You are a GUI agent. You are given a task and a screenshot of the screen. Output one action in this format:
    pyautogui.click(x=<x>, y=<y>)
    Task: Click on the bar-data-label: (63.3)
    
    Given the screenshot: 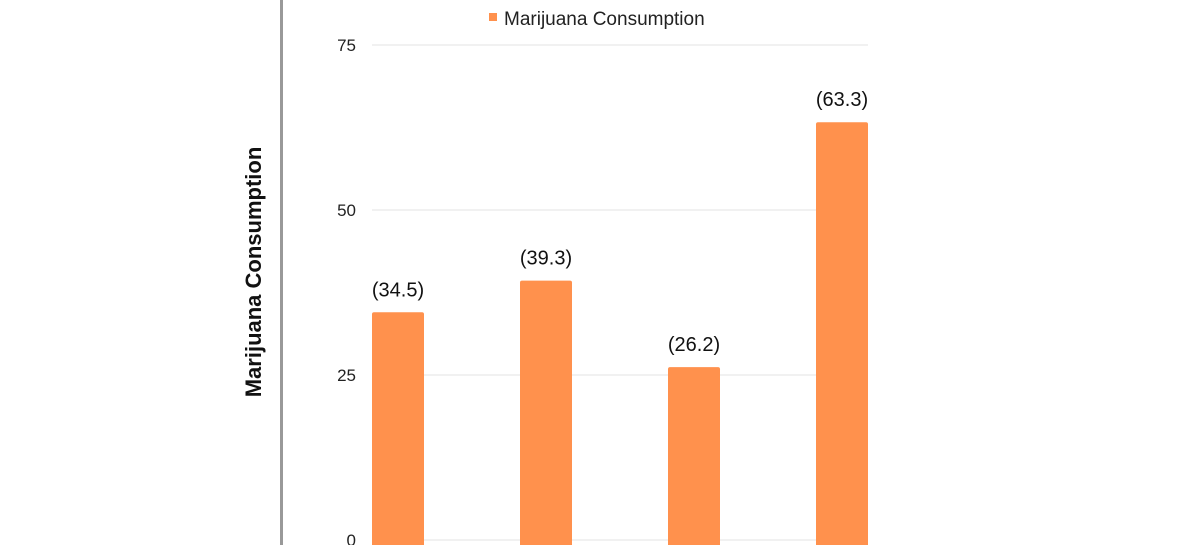 What is the action you would take?
    pyautogui.click(x=842, y=100)
    